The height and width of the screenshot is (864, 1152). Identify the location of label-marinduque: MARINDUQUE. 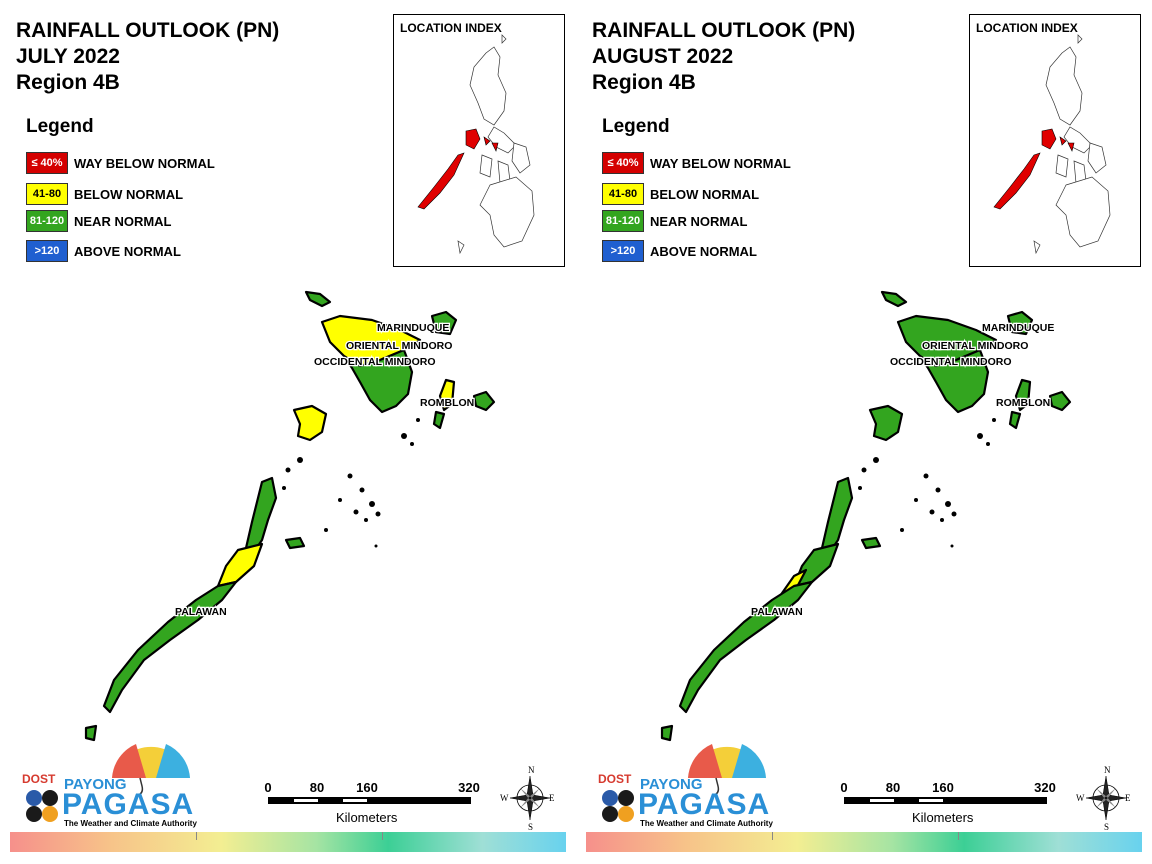
(413, 328).